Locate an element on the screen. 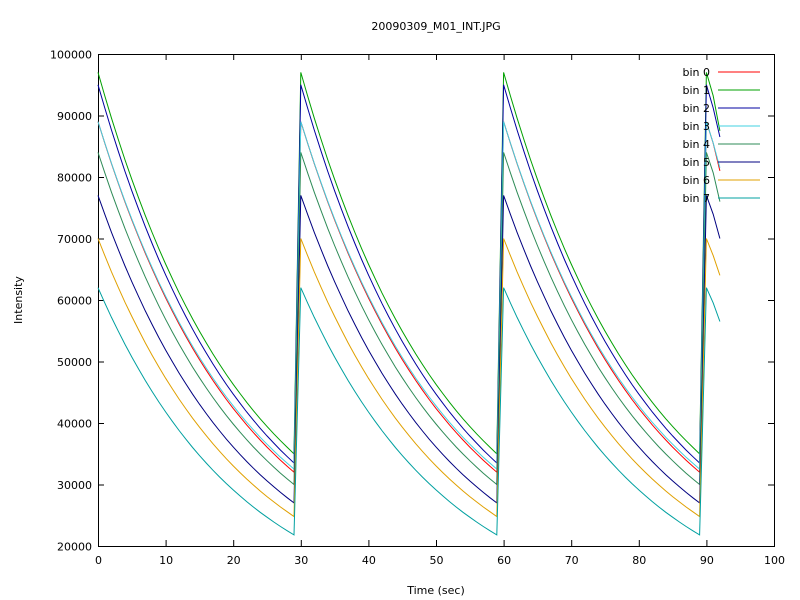 This screenshot has height=600, width=800. x-axis-label: Time (sec) is located at coordinates (435, 590).